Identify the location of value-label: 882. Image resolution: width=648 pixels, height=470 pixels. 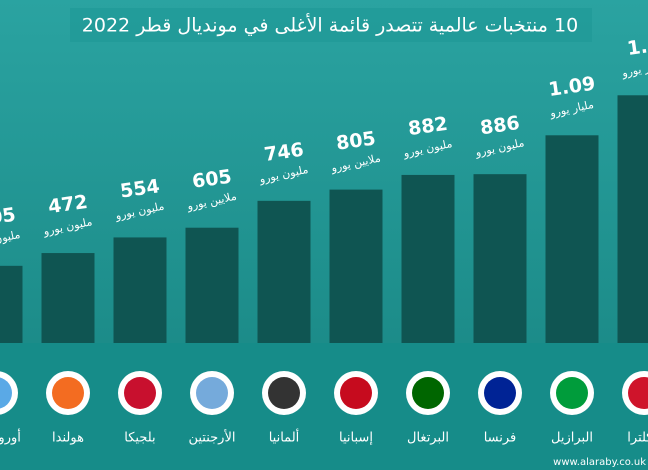
(428, 126).